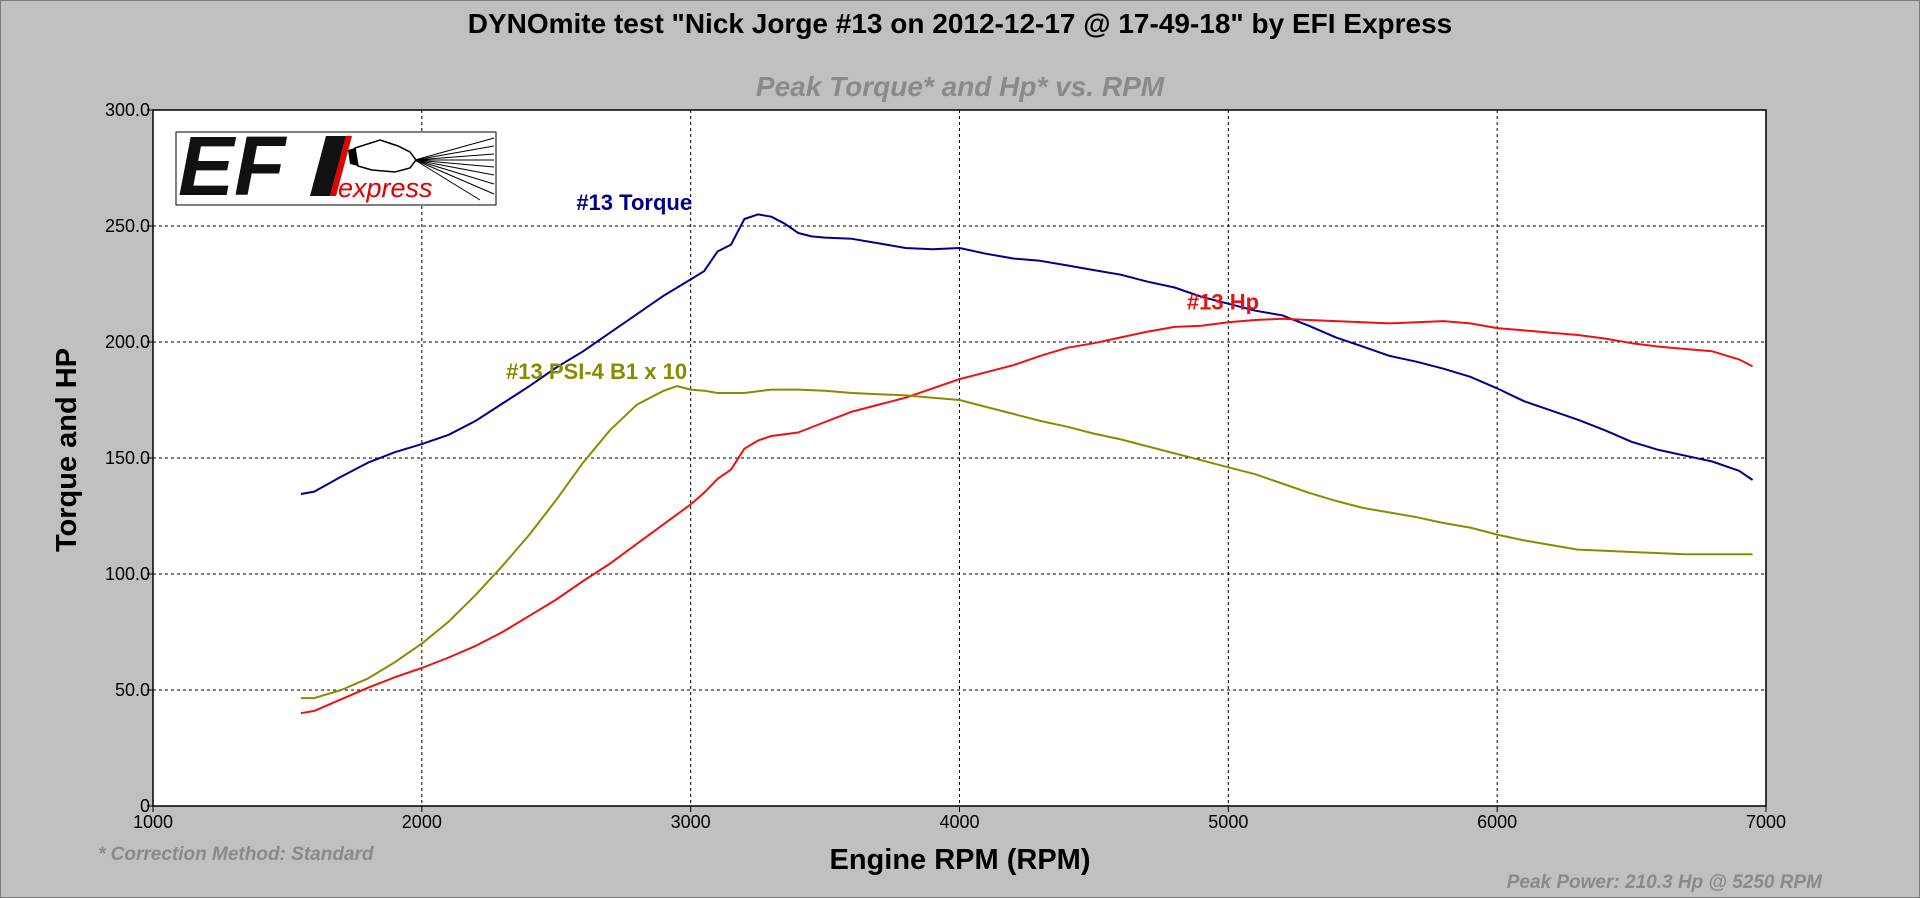  I want to click on x-tick-label: 6000, so click(1497, 822).